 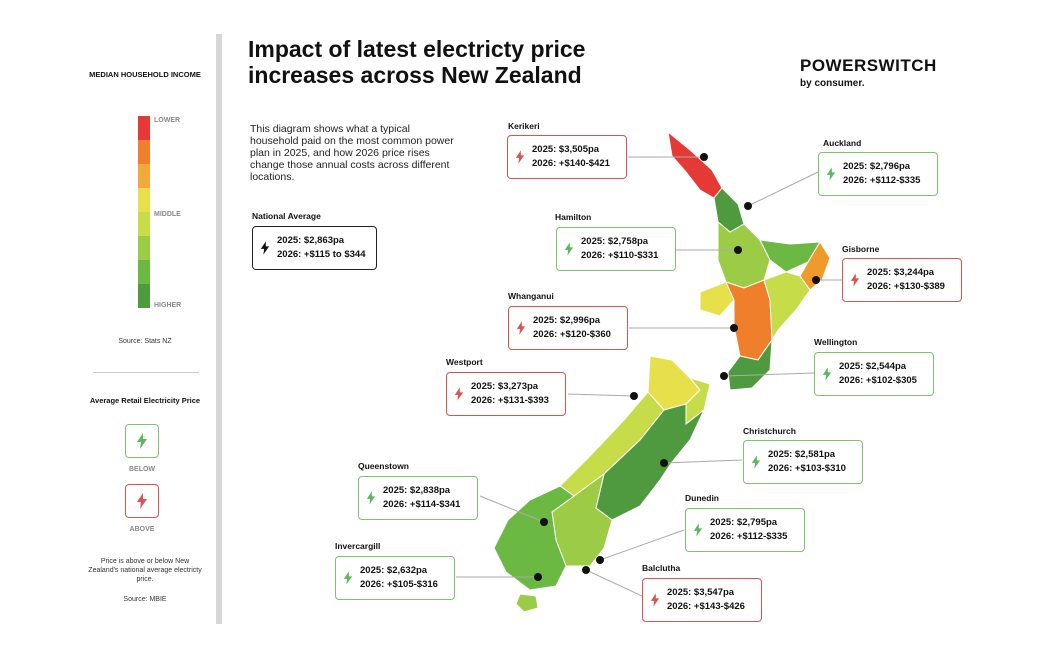 I want to click on location-name: Wellington, so click(x=836, y=342).